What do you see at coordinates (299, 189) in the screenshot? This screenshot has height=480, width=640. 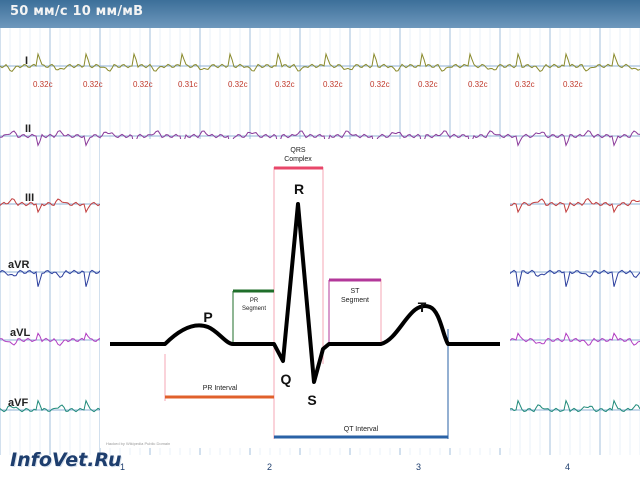 I see `wave-label-r: R` at bounding box center [299, 189].